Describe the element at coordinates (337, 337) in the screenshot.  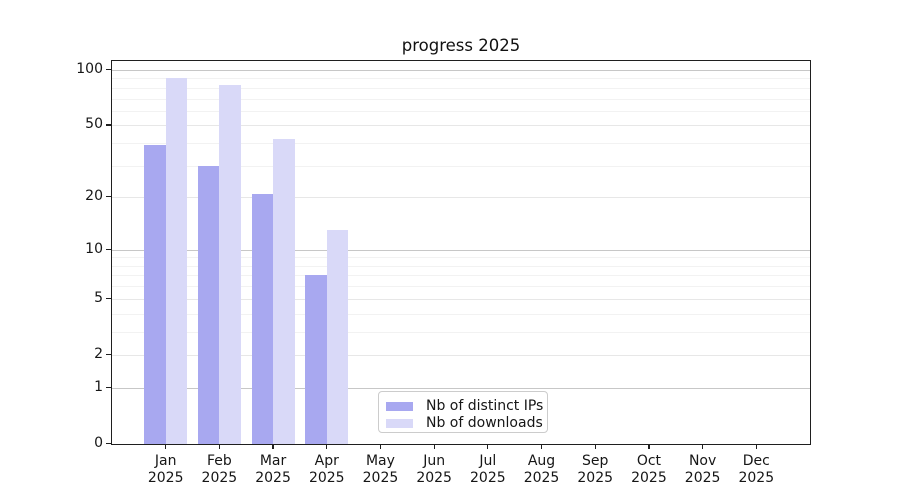
I see `bar-nb-of-downloads-apr` at that location.